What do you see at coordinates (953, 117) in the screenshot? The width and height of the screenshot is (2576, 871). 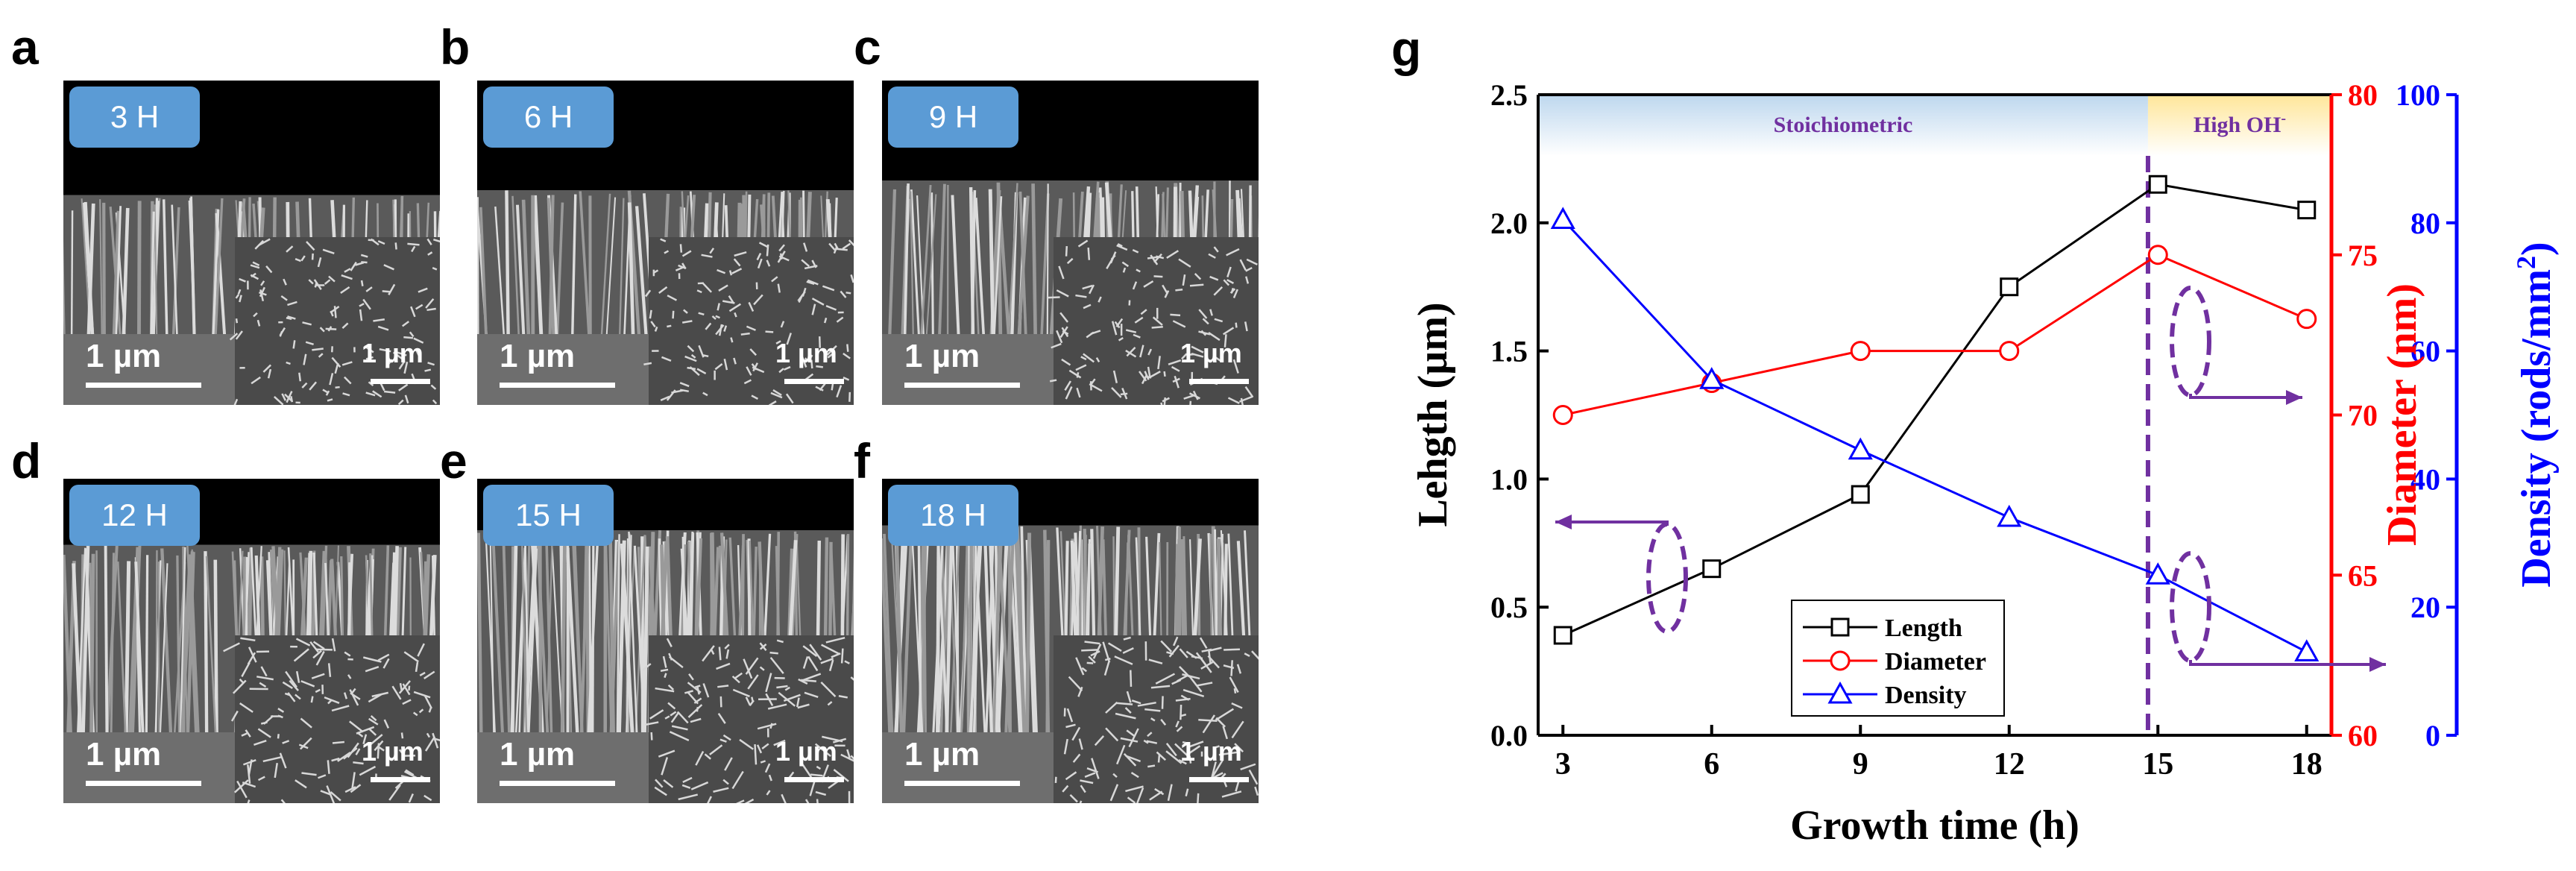 I see `growth-time-badge: 9 H` at bounding box center [953, 117].